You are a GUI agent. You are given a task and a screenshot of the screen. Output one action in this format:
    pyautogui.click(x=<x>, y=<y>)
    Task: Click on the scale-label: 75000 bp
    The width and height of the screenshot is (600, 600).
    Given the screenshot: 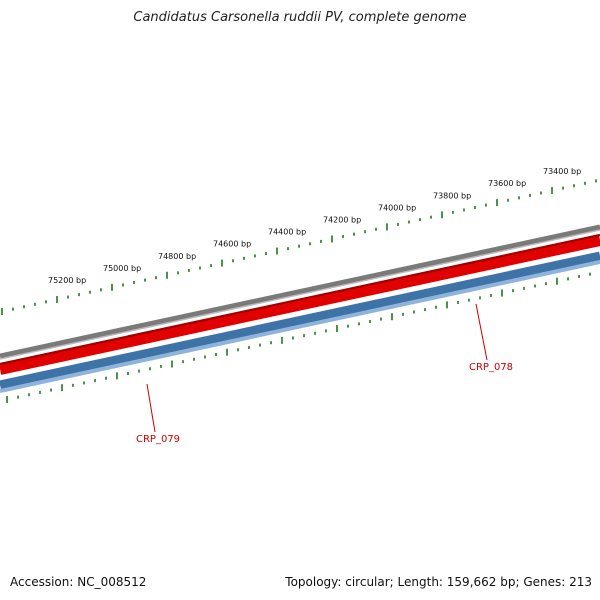 What is the action you would take?
    pyautogui.click(x=122, y=268)
    